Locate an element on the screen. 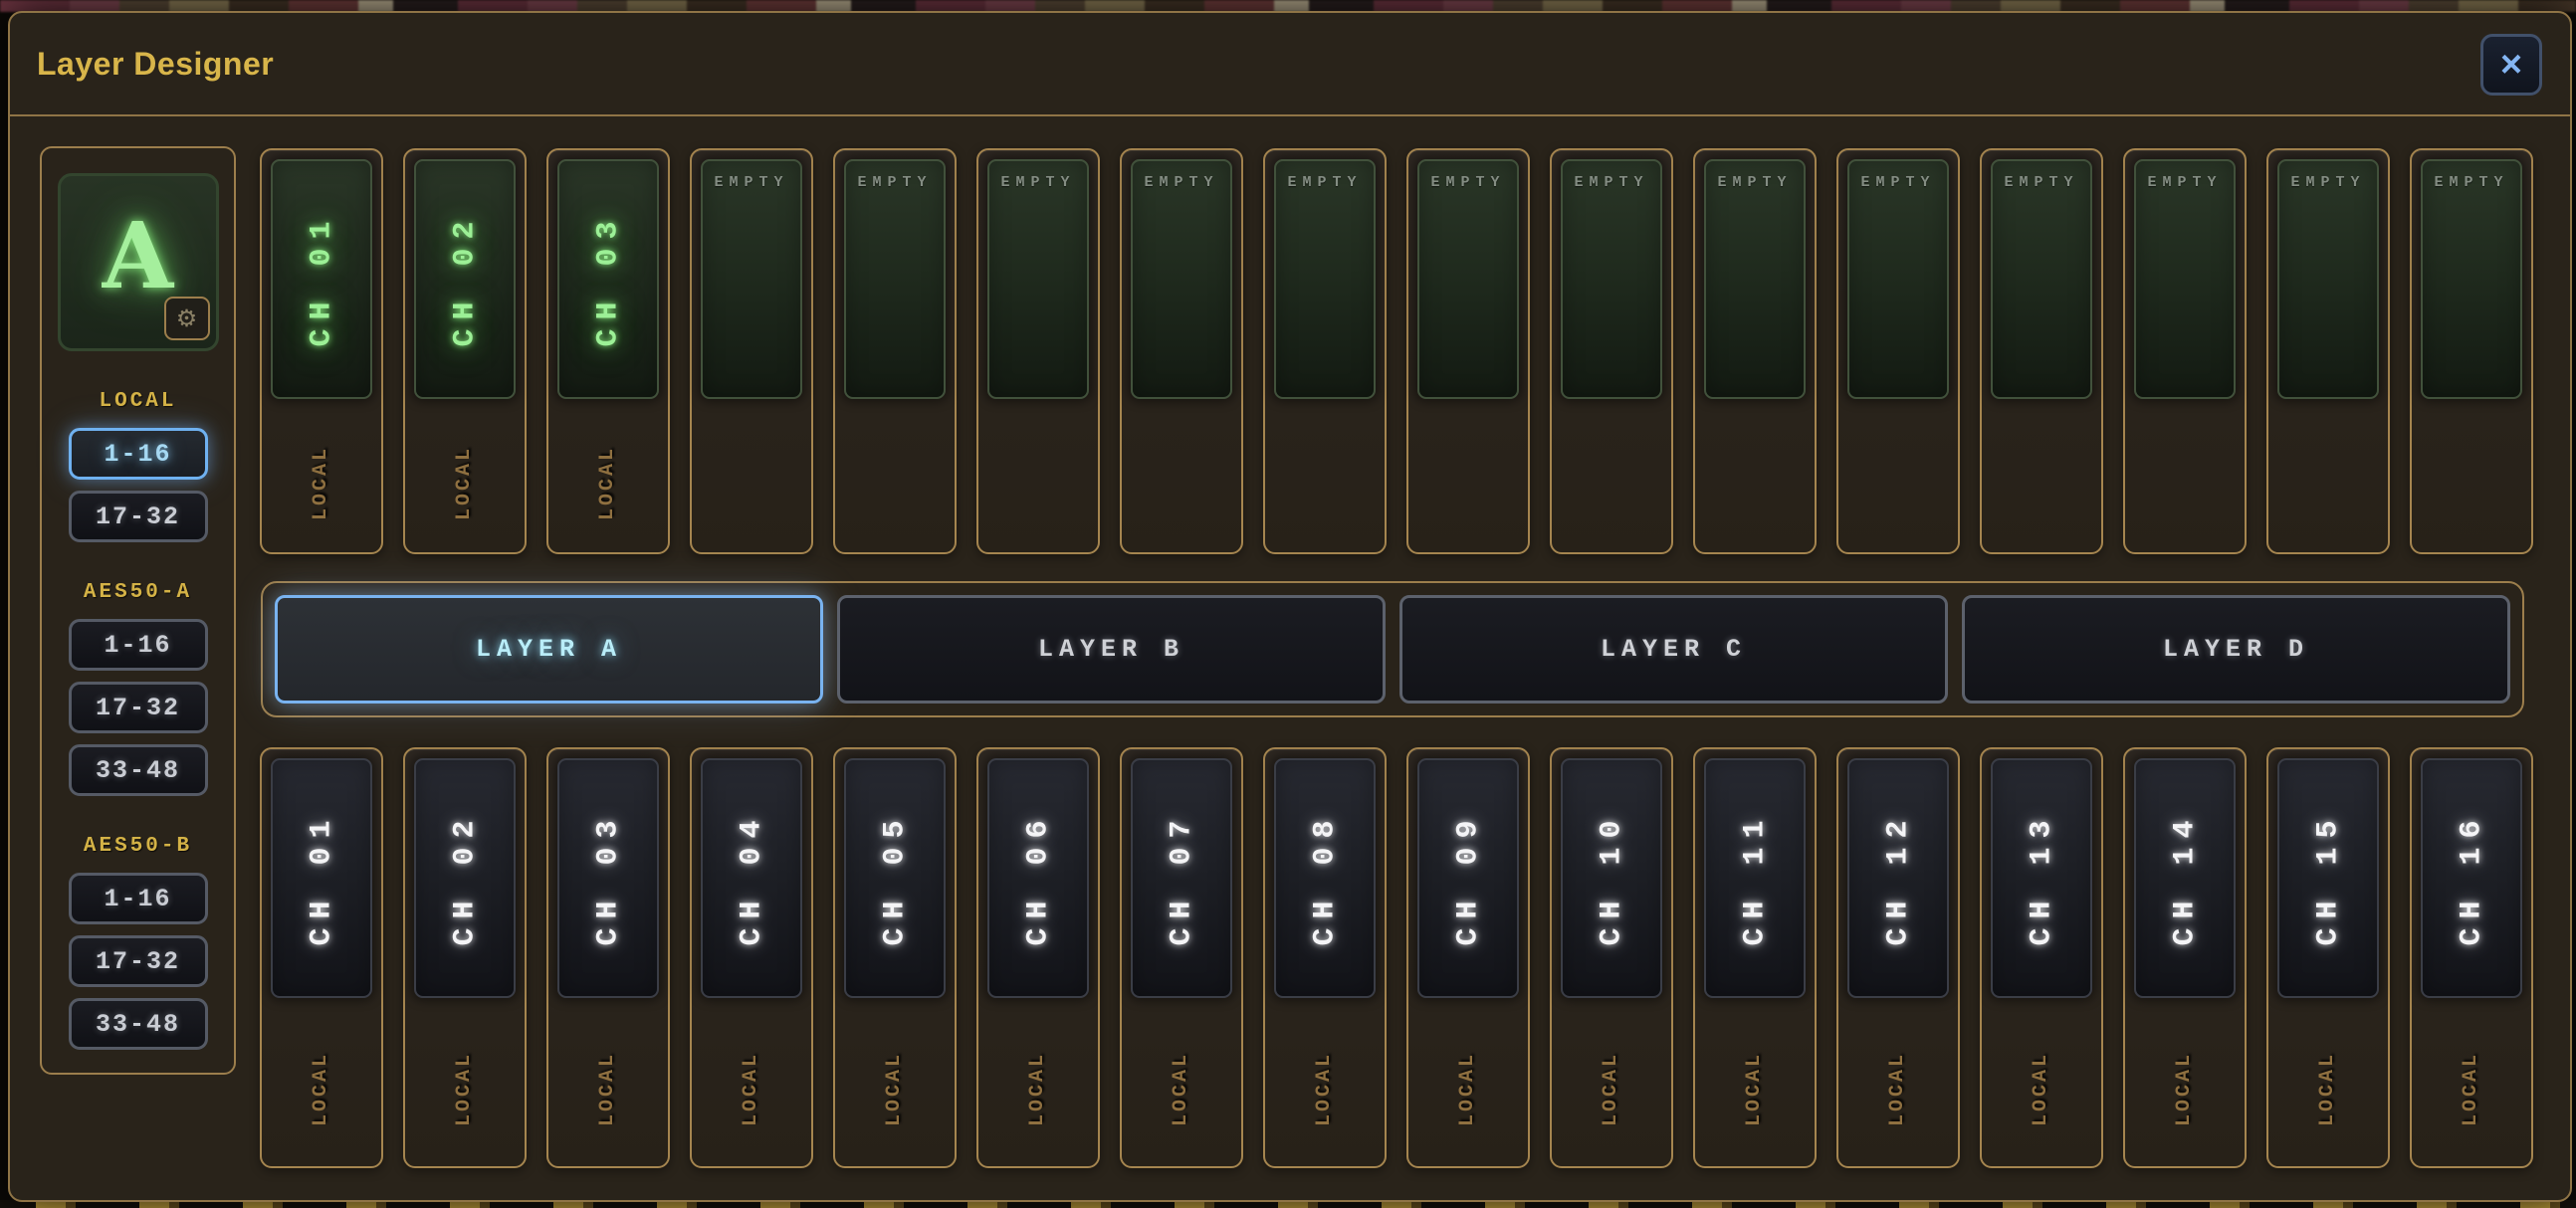 The width and height of the screenshot is (2576, 1208). layer-tab-b: LAYER B is located at coordinates (1111, 650).